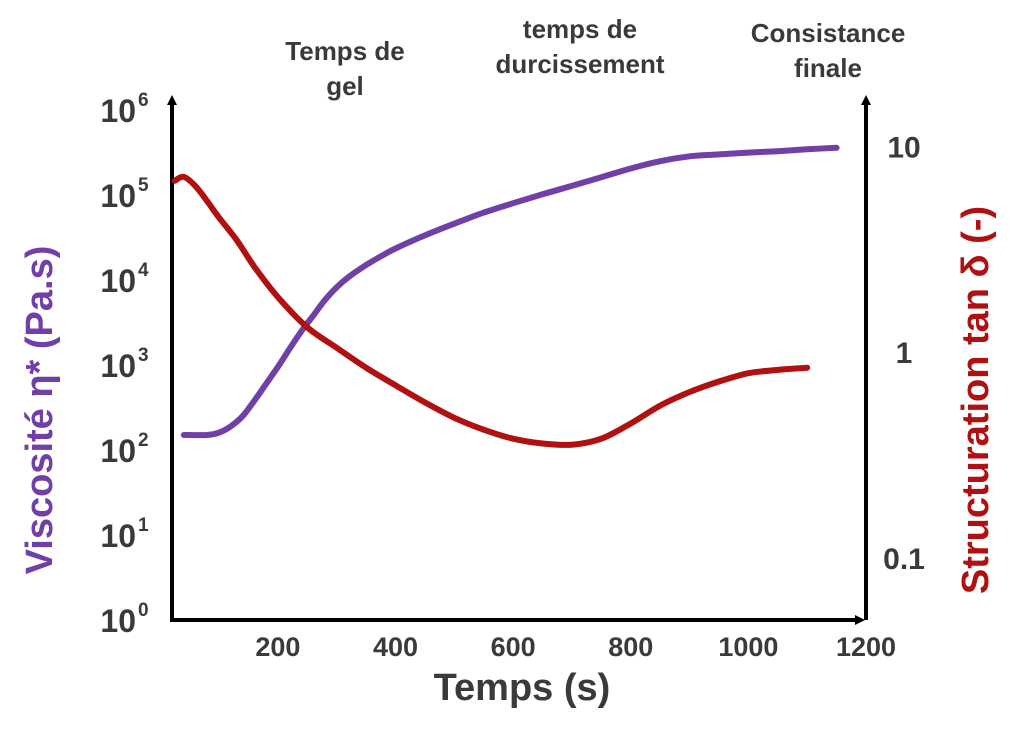 The image size is (1024, 736). I want to click on y-left-tick-exponent-1: 1, so click(143, 525).